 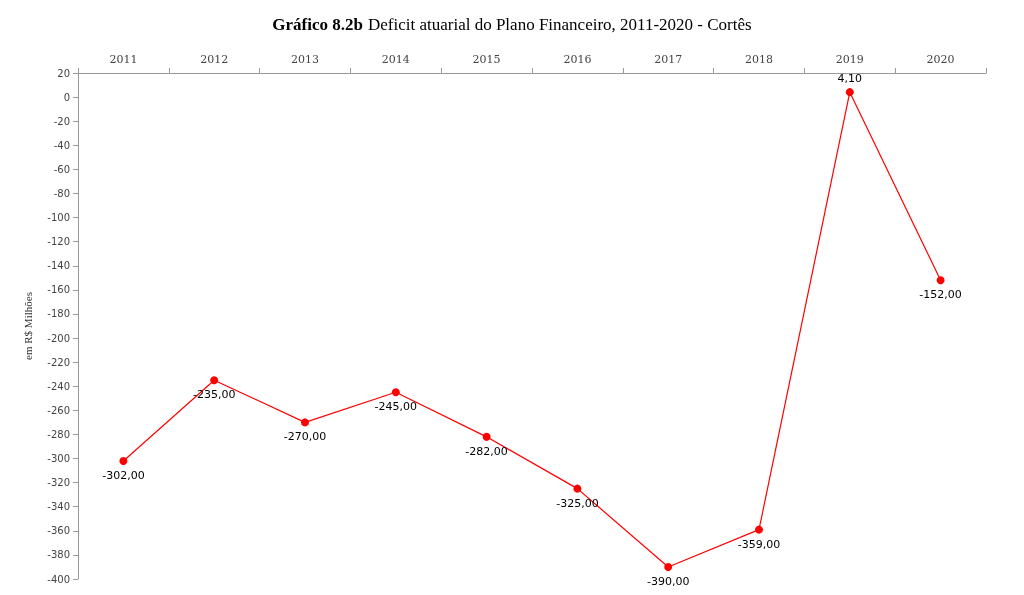 I want to click on data-label: -282,00, so click(x=486, y=451).